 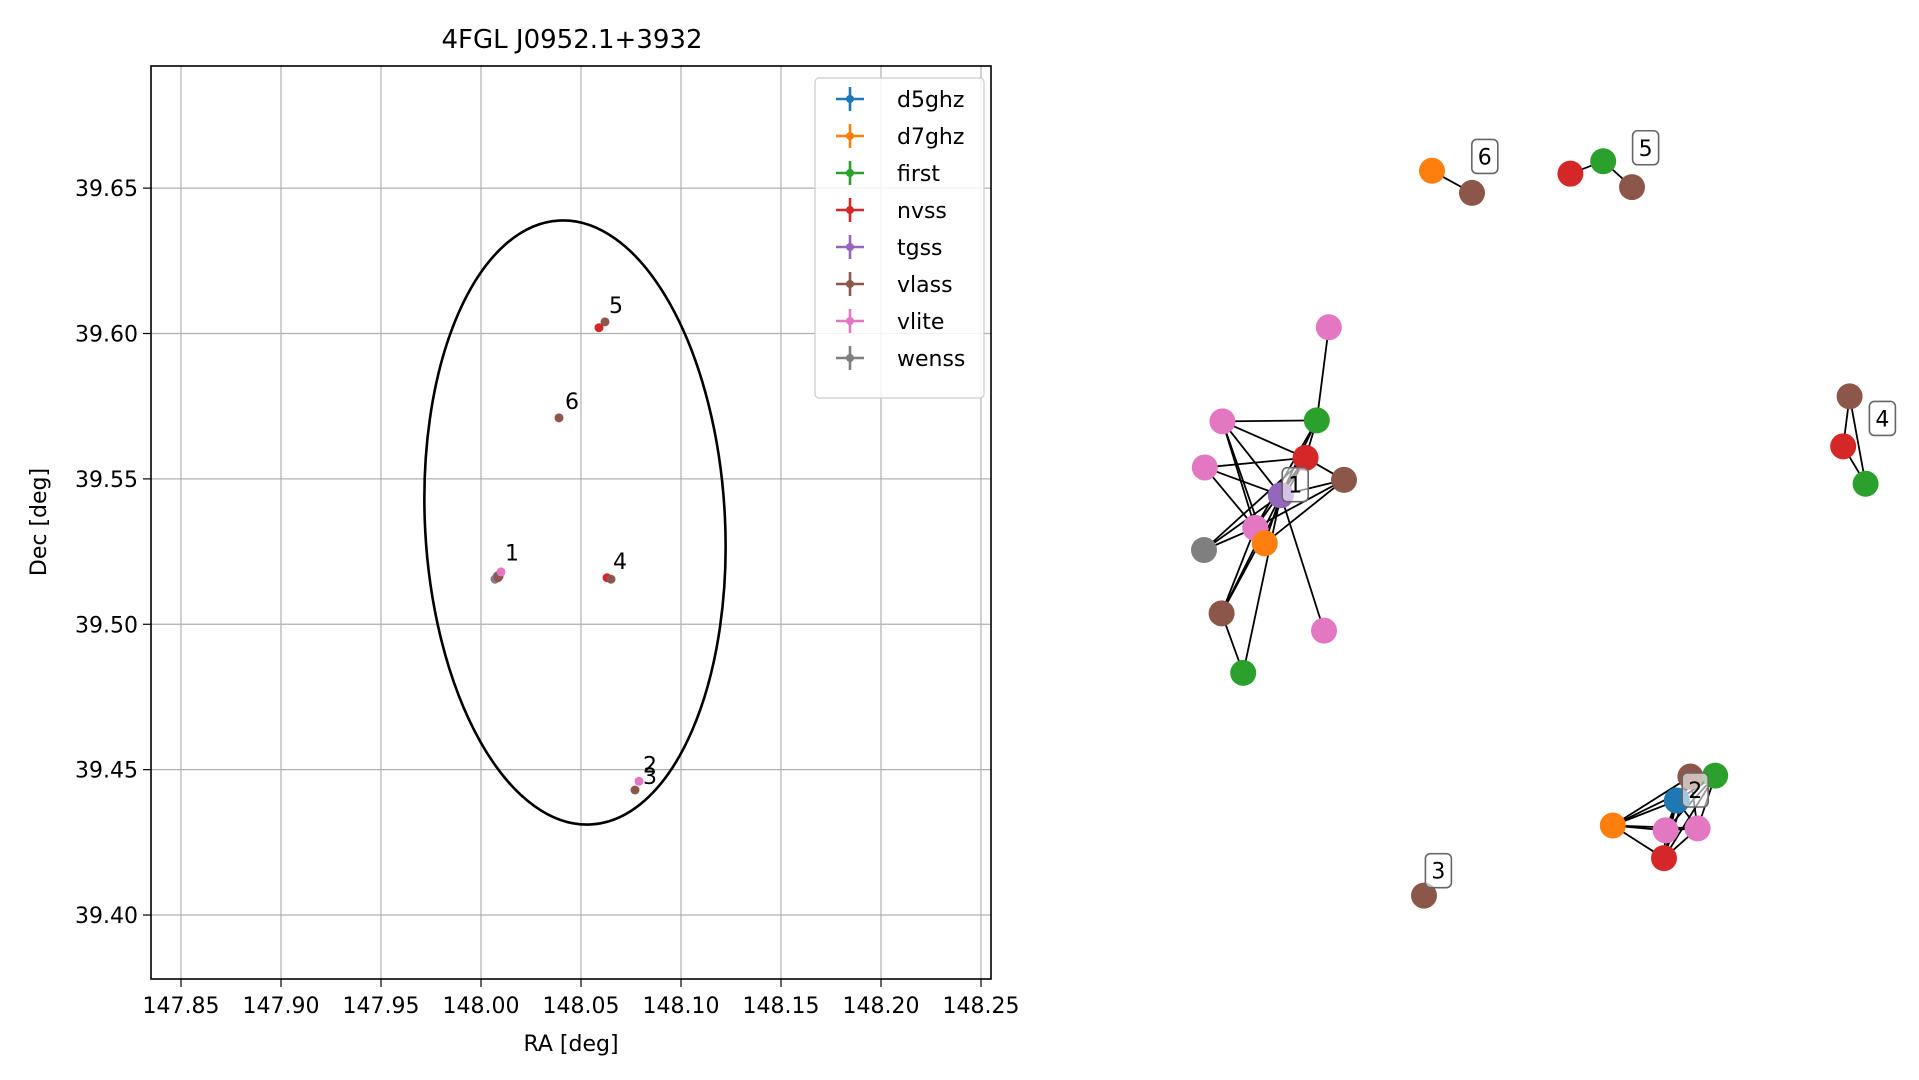 What do you see at coordinates (113, 553) in the screenshot?
I see `y-axis-ticks: 39.40 39.45 39.50 39.55 39.60 39.65` at bounding box center [113, 553].